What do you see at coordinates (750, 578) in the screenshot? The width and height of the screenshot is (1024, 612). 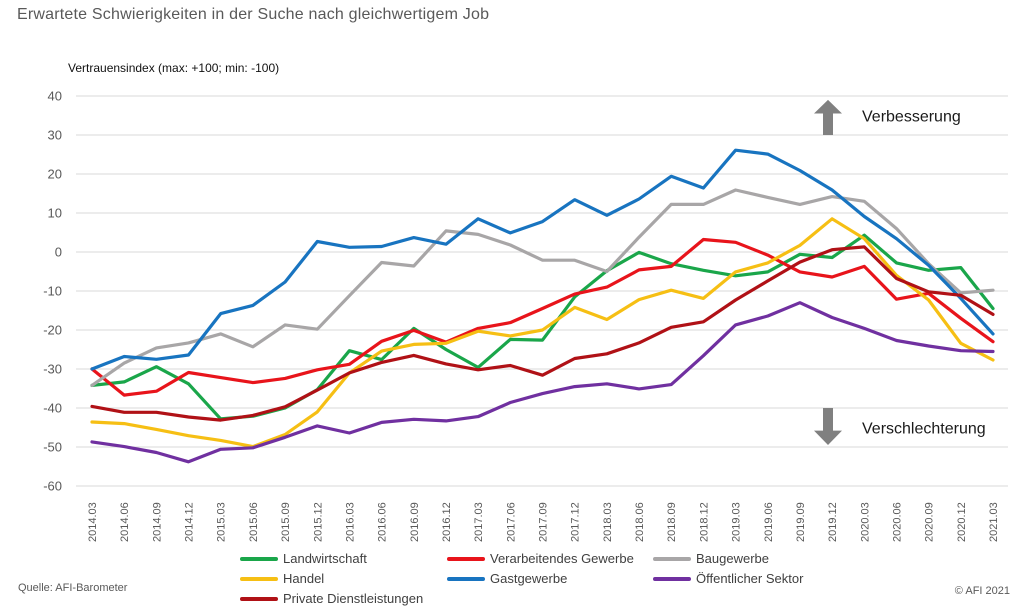 I see `legend-label: Öffentlicher Sektor` at bounding box center [750, 578].